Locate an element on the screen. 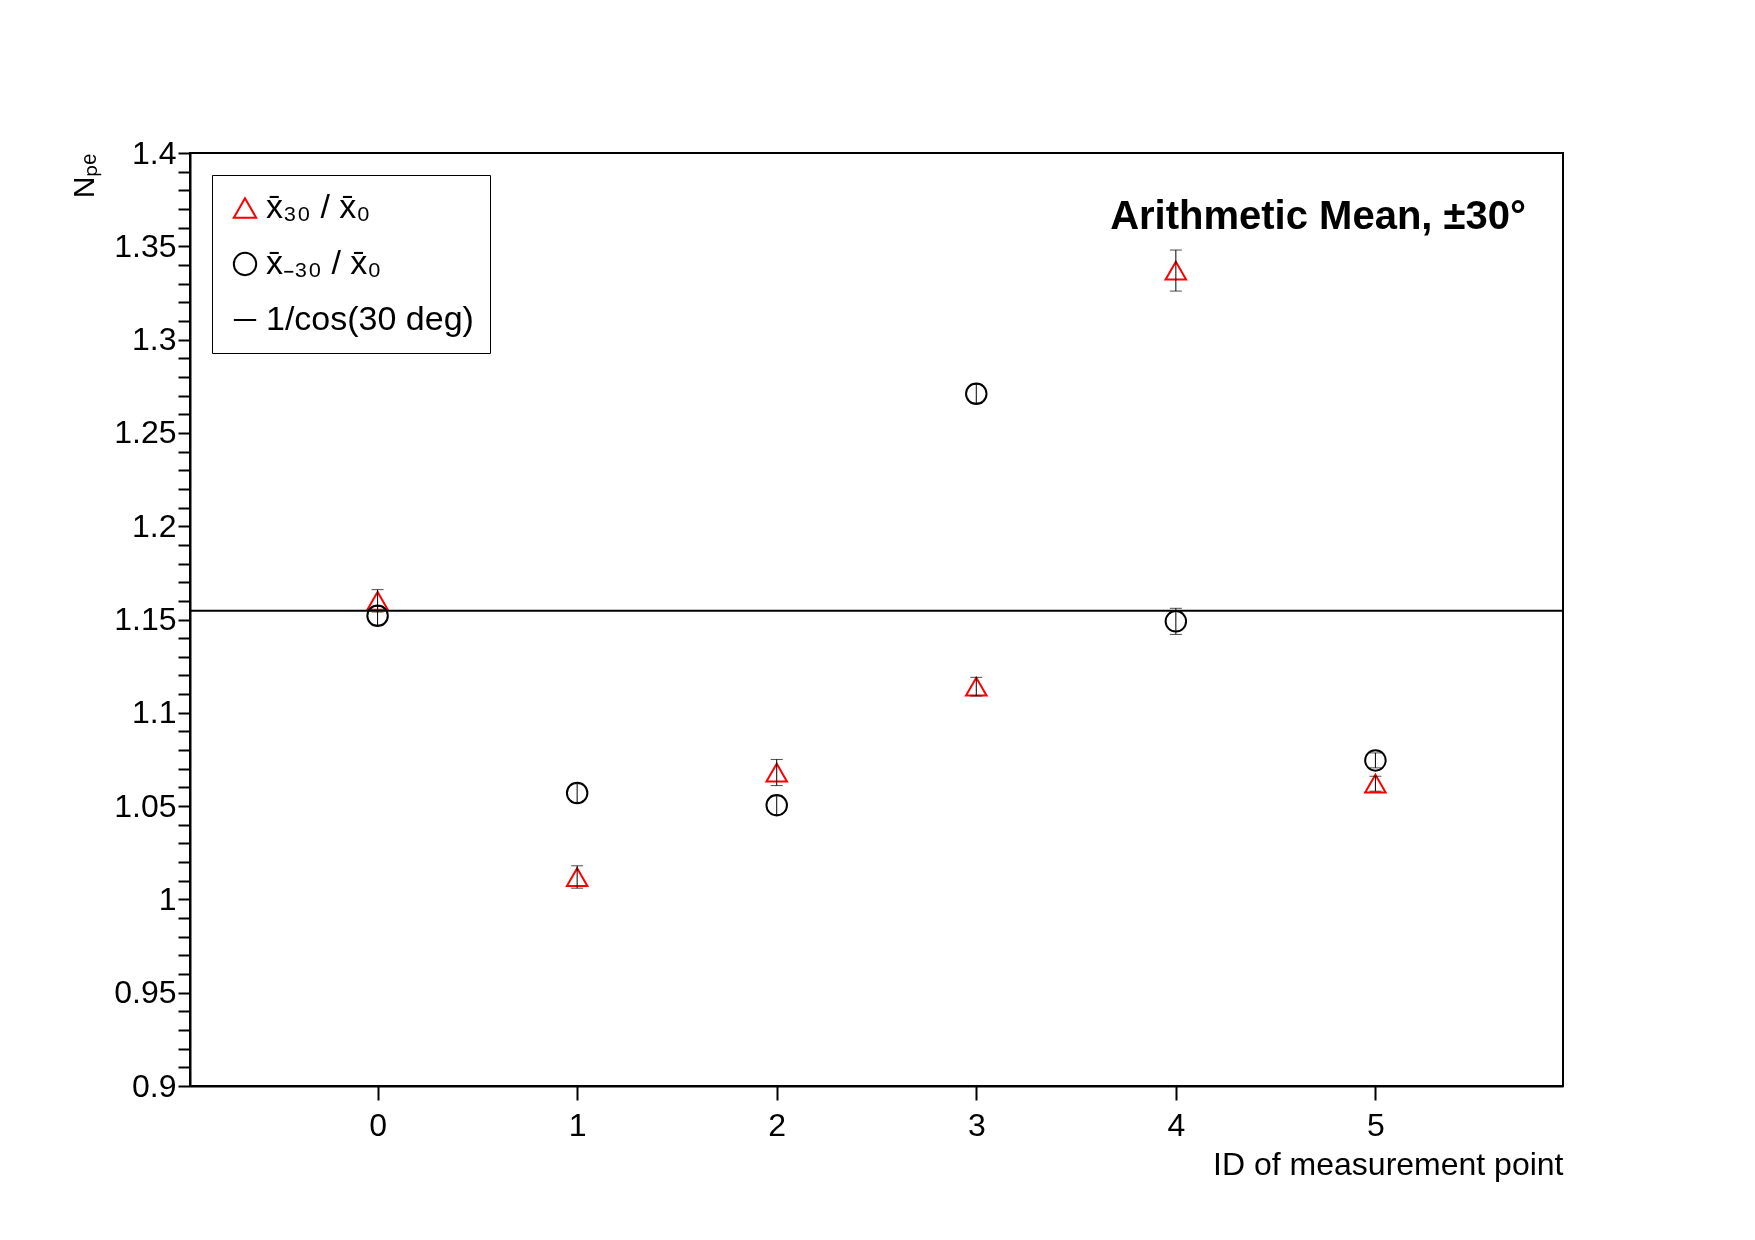 The height and width of the screenshot is (1240, 1755). y-tick-label: 1.4 is located at coordinates (154, 152).